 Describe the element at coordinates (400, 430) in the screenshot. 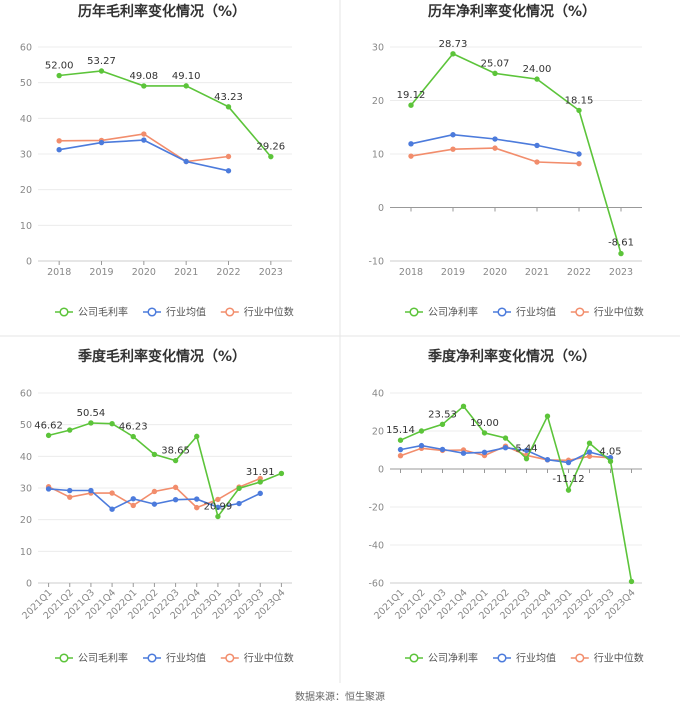

I see `data-label: 15.14` at that location.